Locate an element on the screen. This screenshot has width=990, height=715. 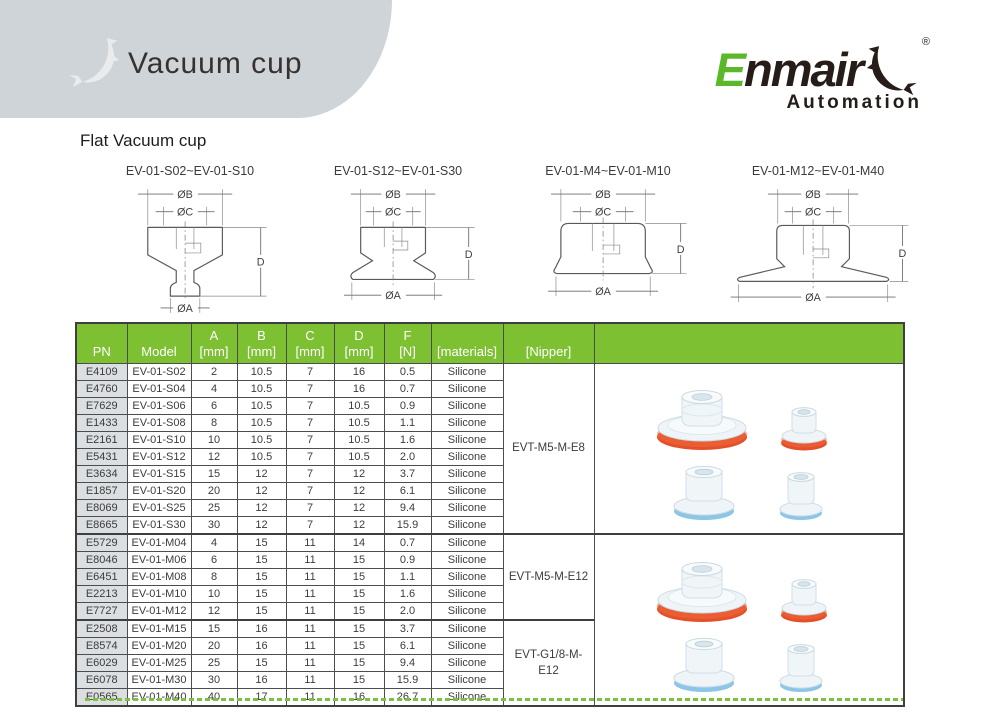
diagram-s12-s30: EV-01-S12~EV-01-S30 ØB ØC D ØA is located at coordinates (398, 241).